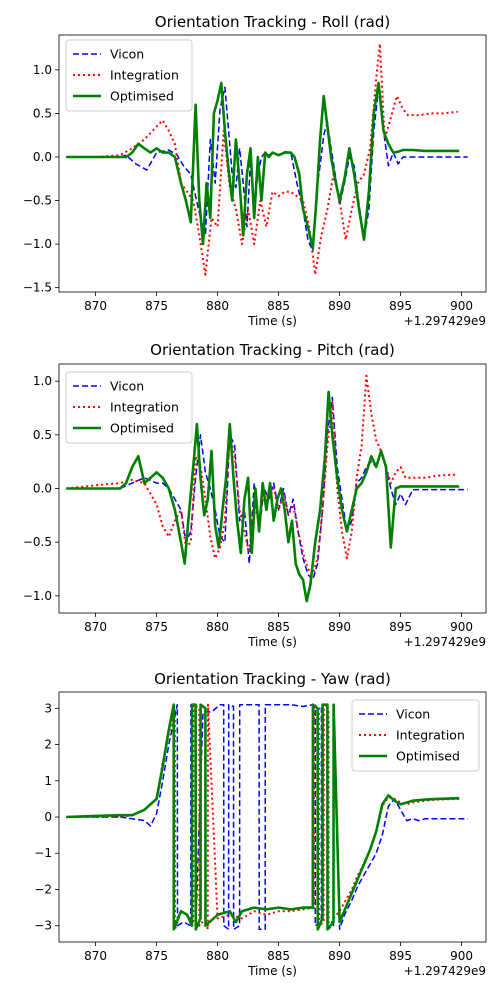  Describe the element at coordinates (272, 679) in the screenshot. I see `chart-title: Orientation Tracking - Yaw (rad)` at that location.